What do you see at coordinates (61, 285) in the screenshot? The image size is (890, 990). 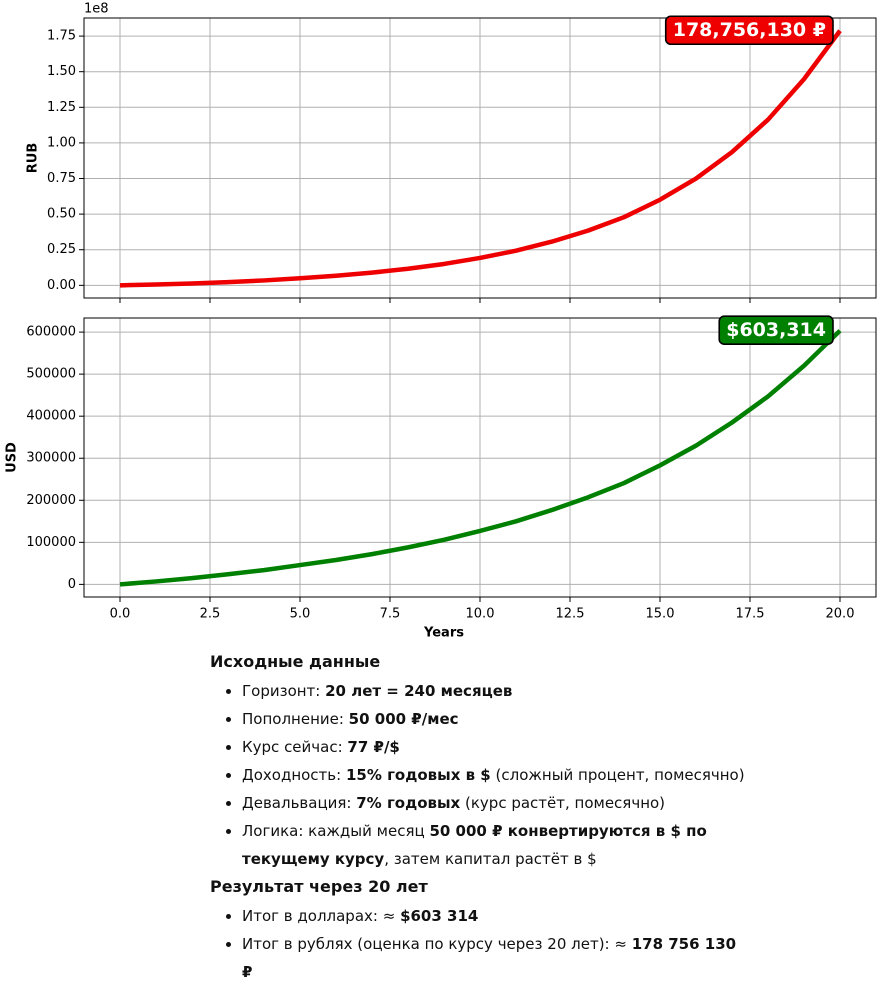 I see `y-tick-label: 0.00` at bounding box center [61, 285].